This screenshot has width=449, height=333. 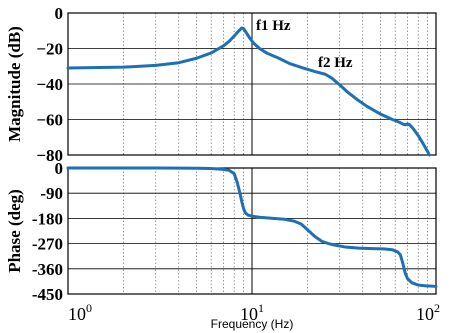 What do you see at coordinates (49, 155) in the screenshot?
I see `magnitude-ytick-label: −80` at bounding box center [49, 155].